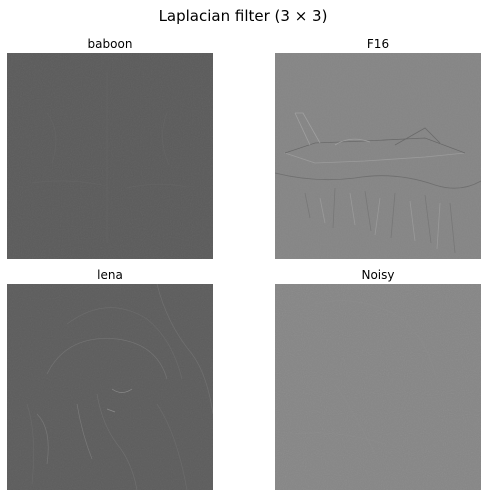 This screenshot has height=497, width=486. Describe the element at coordinates (243, 16) in the screenshot. I see `figure-title: Laplacian filter (3 × 3)` at that location.